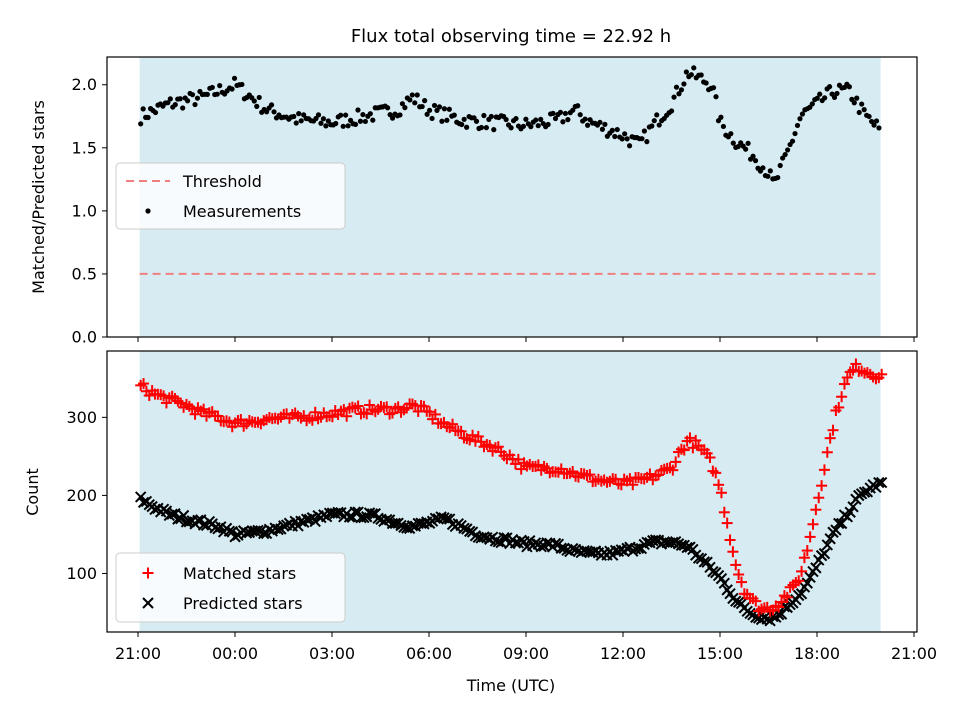 The height and width of the screenshot is (720, 960). I want to click on legend-predicted-marker, so click(148, 603).